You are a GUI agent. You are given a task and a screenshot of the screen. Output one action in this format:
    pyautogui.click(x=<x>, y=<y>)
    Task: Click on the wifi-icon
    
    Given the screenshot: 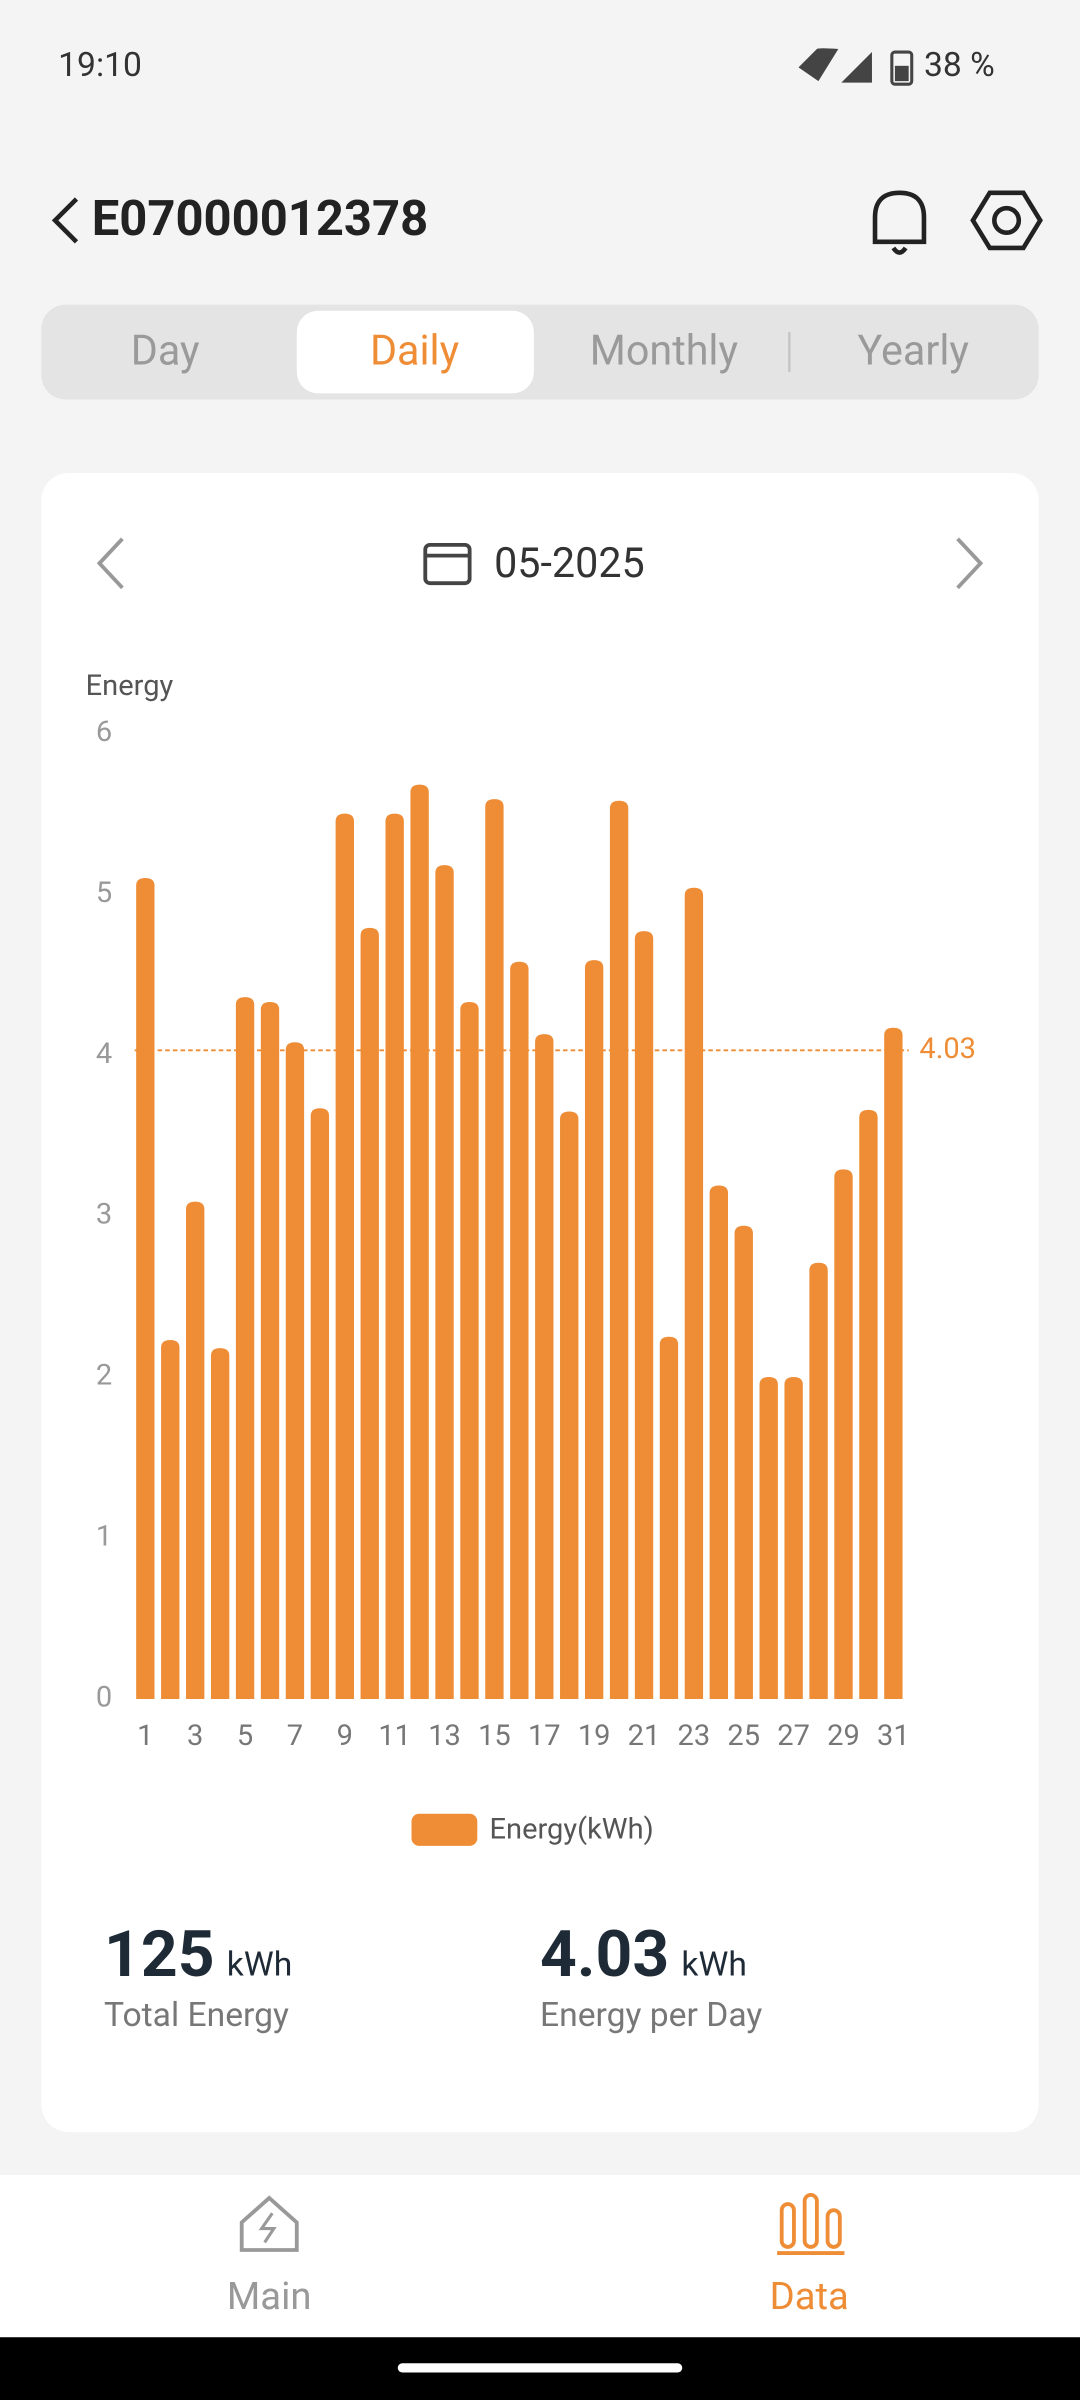 What is the action you would take?
    pyautogui.click(x=818, y=65)
    